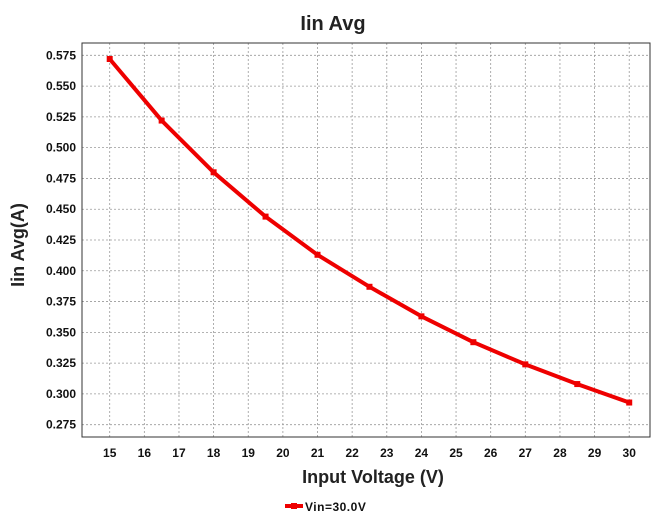 The image size is (664, 515). I want to click on x-tick-label: 22, so click(352, 453).